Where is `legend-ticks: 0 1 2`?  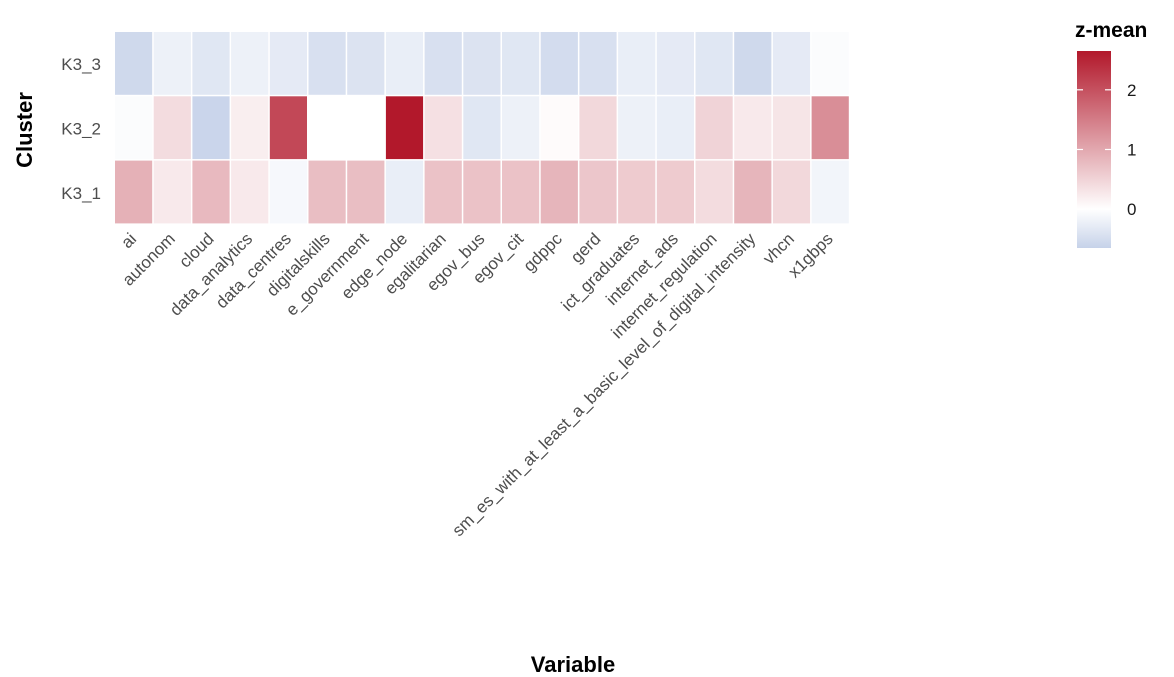 legend-ticks: 0 1 2 is located at coordinates (1106, 150).